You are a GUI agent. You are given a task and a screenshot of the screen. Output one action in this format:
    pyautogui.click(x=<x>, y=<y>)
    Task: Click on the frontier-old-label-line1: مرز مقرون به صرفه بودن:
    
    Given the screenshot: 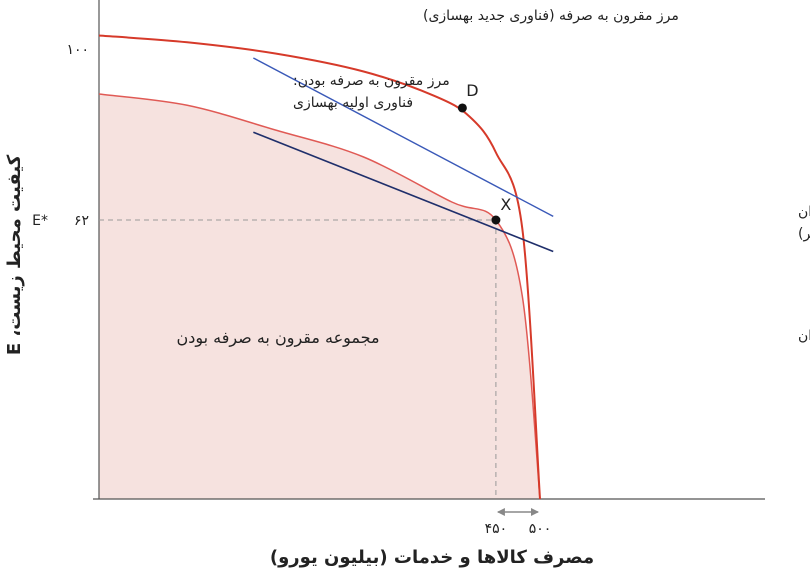 What is the action you would take?
    pyautogui.click(x=371, y=81)
    